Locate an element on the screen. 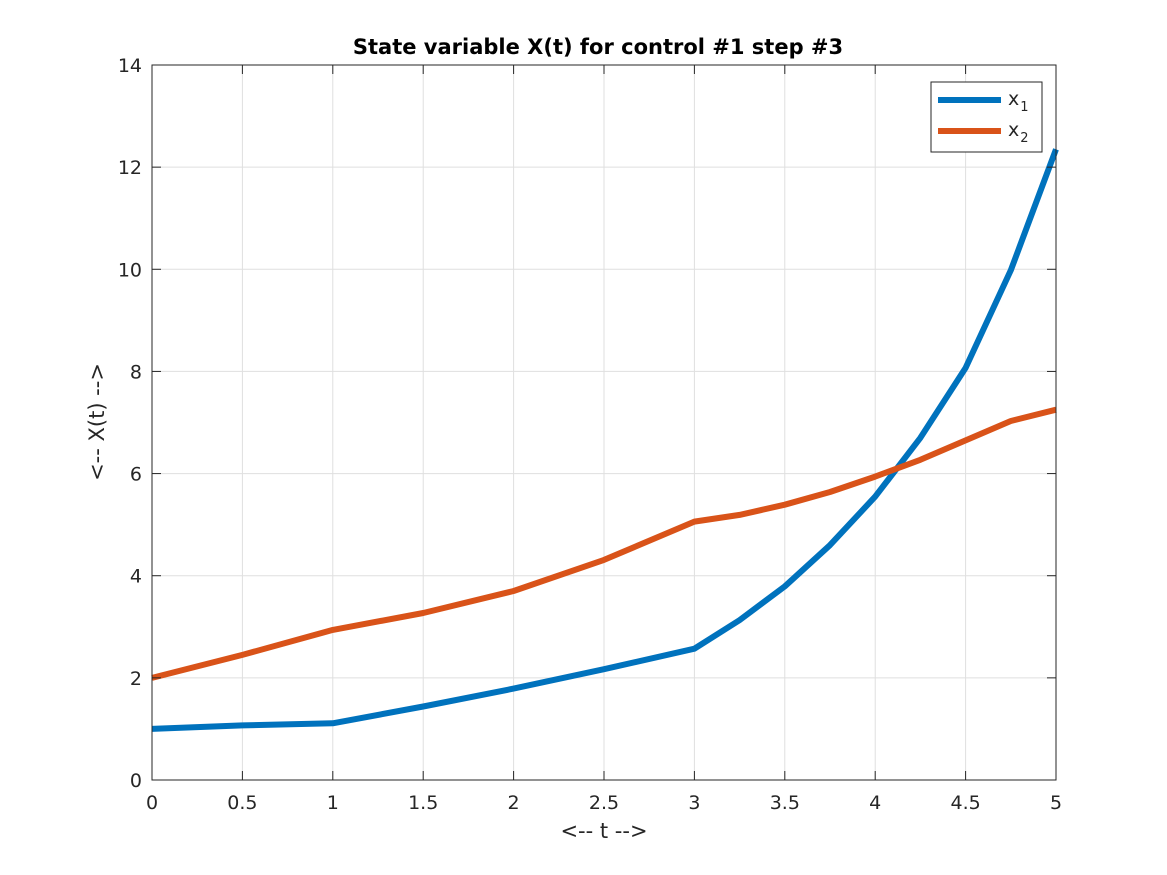 The width and height of the screenshot is (1167, 875). x-tick-label: 3 is located at coordinates (694, 803).